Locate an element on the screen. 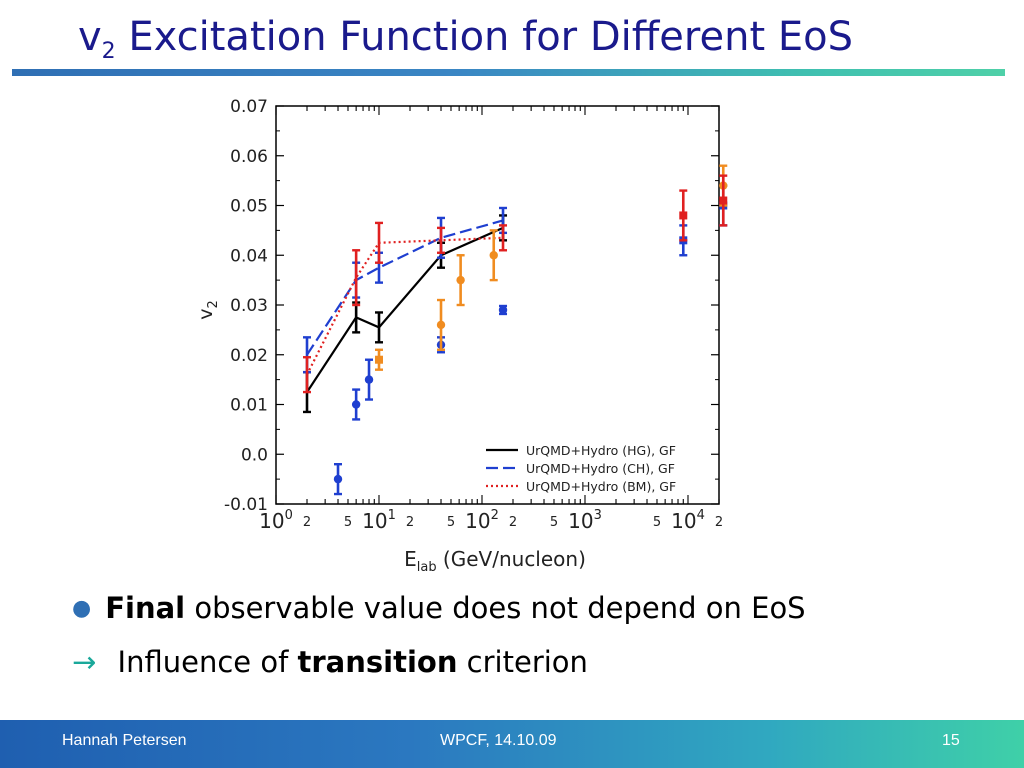  y-tick-label: 0.0 is located at coordinates (254, 455).